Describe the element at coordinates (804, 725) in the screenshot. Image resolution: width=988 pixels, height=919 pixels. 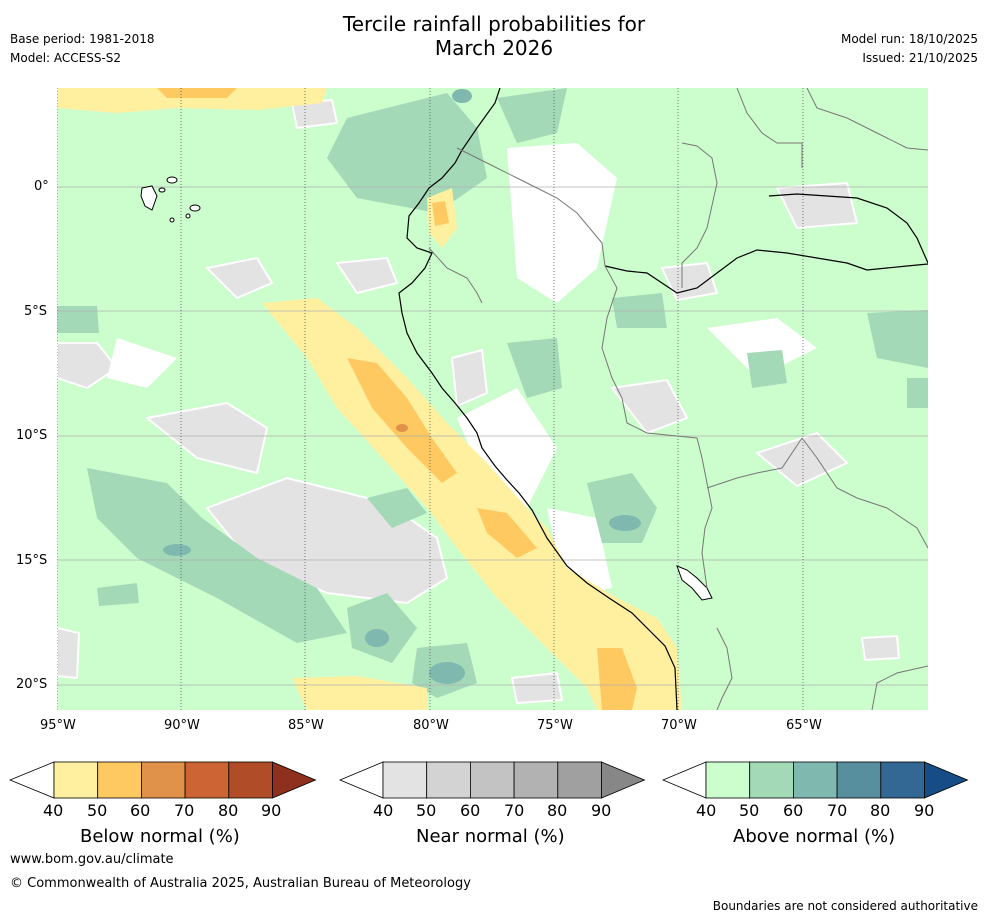
I see `lon-tick-65w: 65°W` at that location.